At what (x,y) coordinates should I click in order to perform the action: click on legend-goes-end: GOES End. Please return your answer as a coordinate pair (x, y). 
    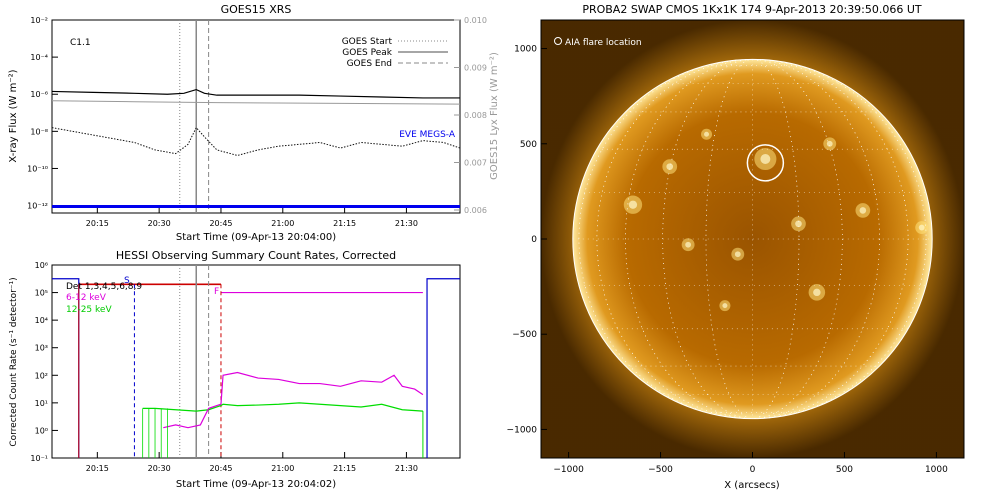
    Looking at the image, I should click on (369, 64).